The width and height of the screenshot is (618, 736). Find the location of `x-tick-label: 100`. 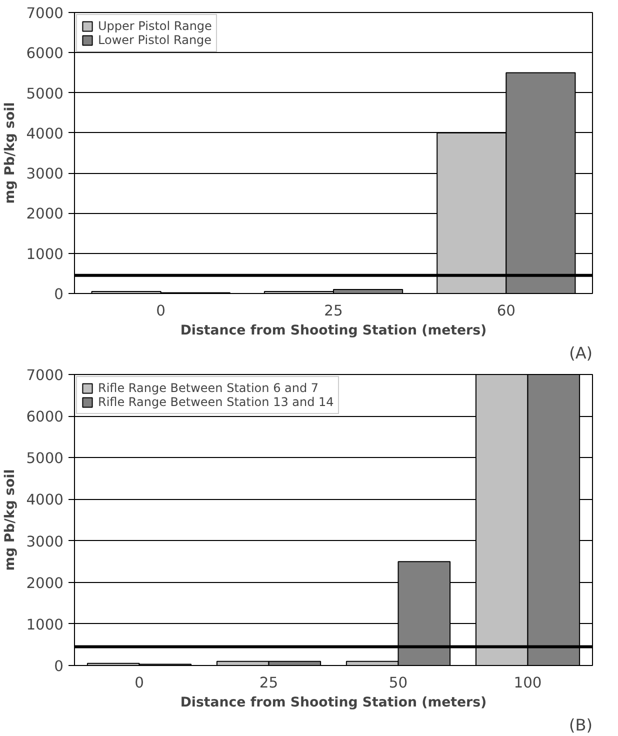

x-tick-label: 100 is located at coordinates (528, 683).